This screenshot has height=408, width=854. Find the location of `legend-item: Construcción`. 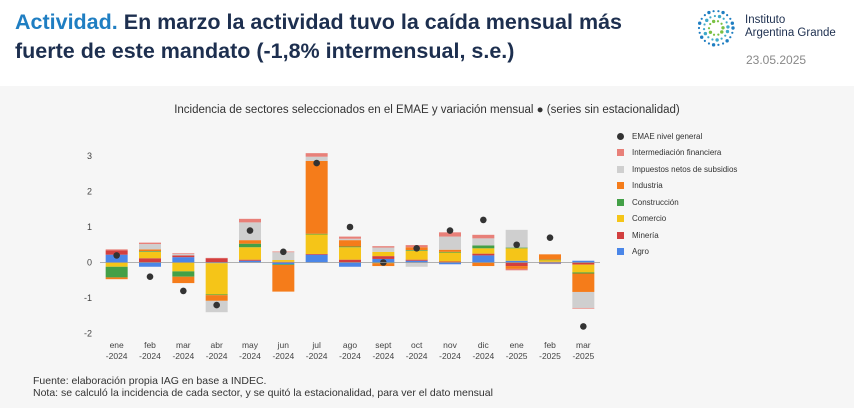

legend-item: Construcción is located at coordinates (677, 202).